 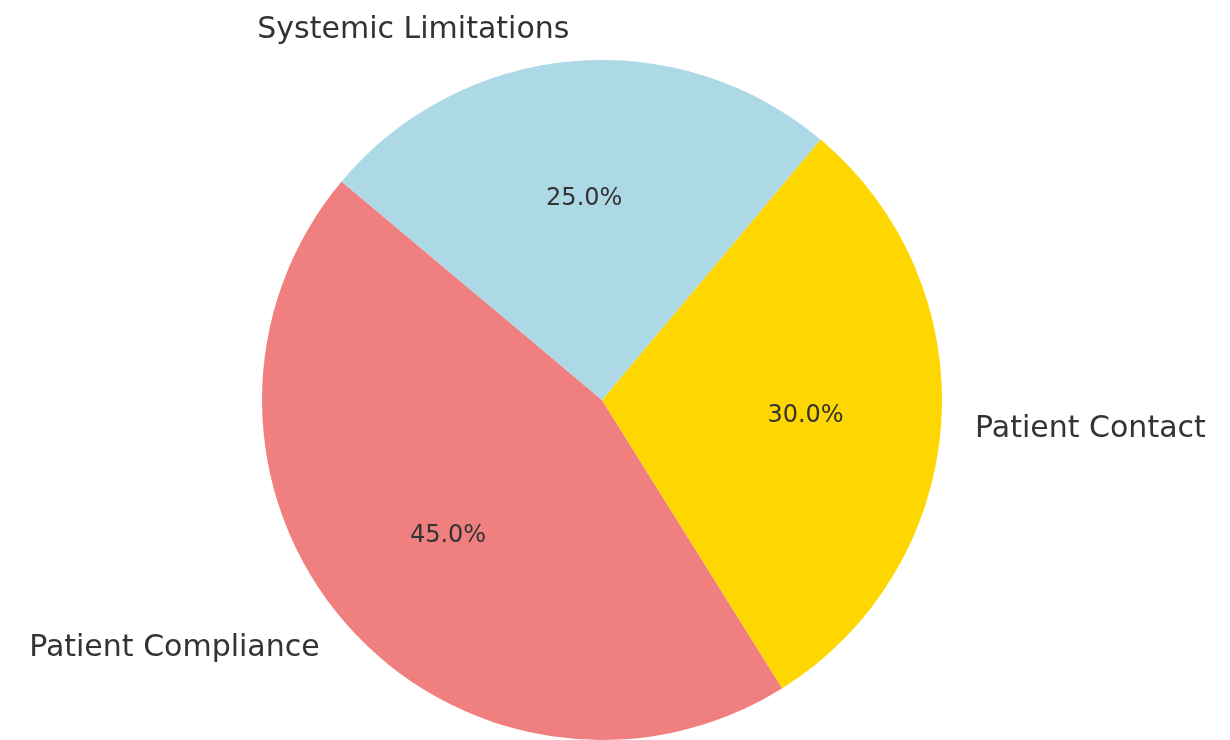 I want to click on slice-label: Patient Compliance, so click(x=174, y=645).